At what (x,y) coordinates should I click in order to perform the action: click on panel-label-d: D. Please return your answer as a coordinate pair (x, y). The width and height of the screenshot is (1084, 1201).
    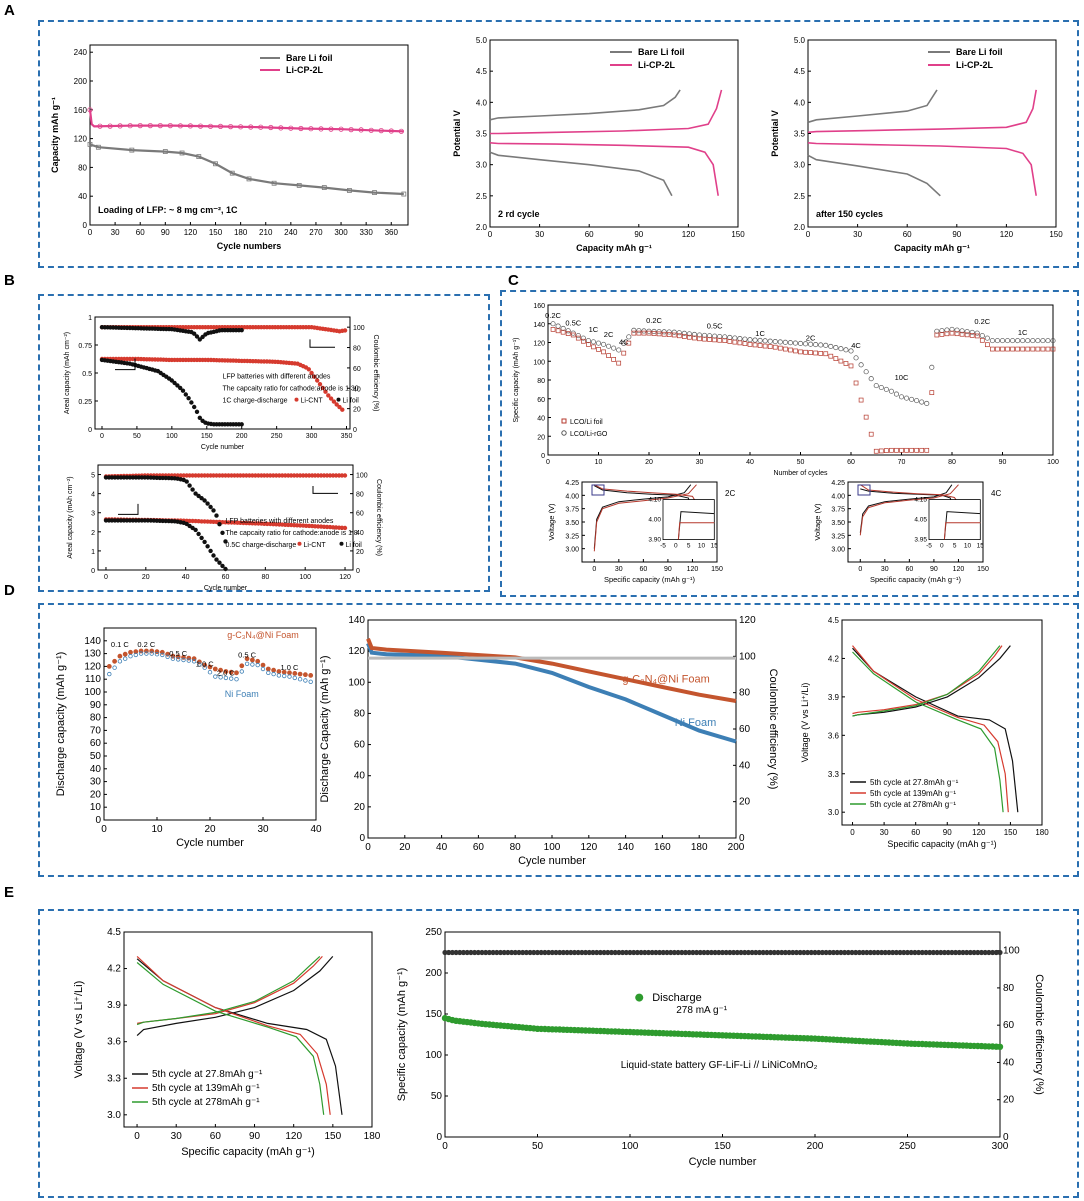
    Looking at the image, I should click on (9, 590).